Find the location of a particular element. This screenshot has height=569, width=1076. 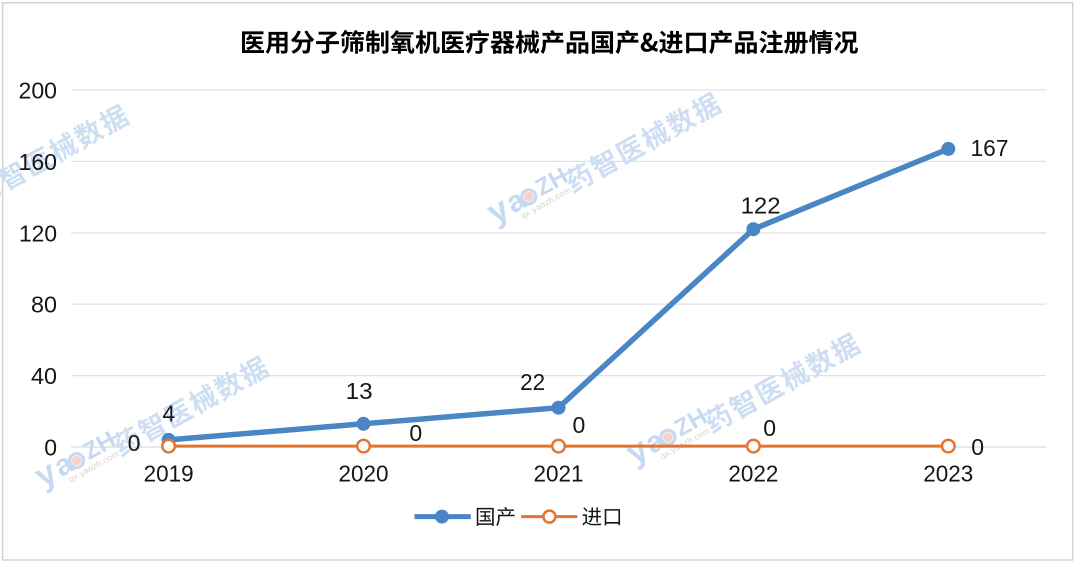

svg-text: 22 is located at coordinates (532, 382).